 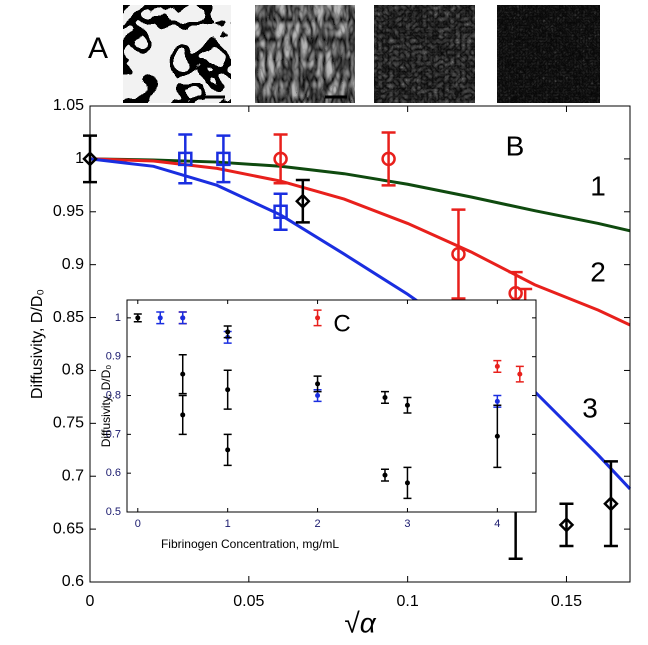 What do you see at coordinates (515, 145) in the screenshot?
I see `panel-label: B` at bounding box center [515, 145].